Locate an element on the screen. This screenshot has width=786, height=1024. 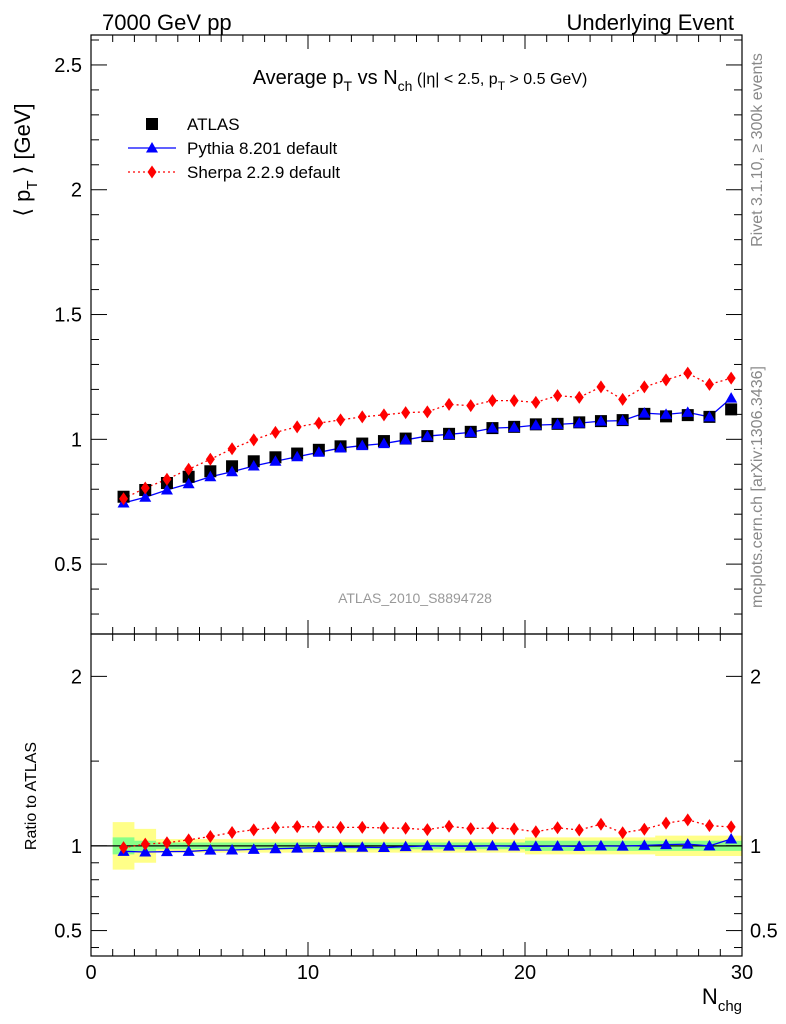
title-sub-c: T is located at coordinates (502, 86).